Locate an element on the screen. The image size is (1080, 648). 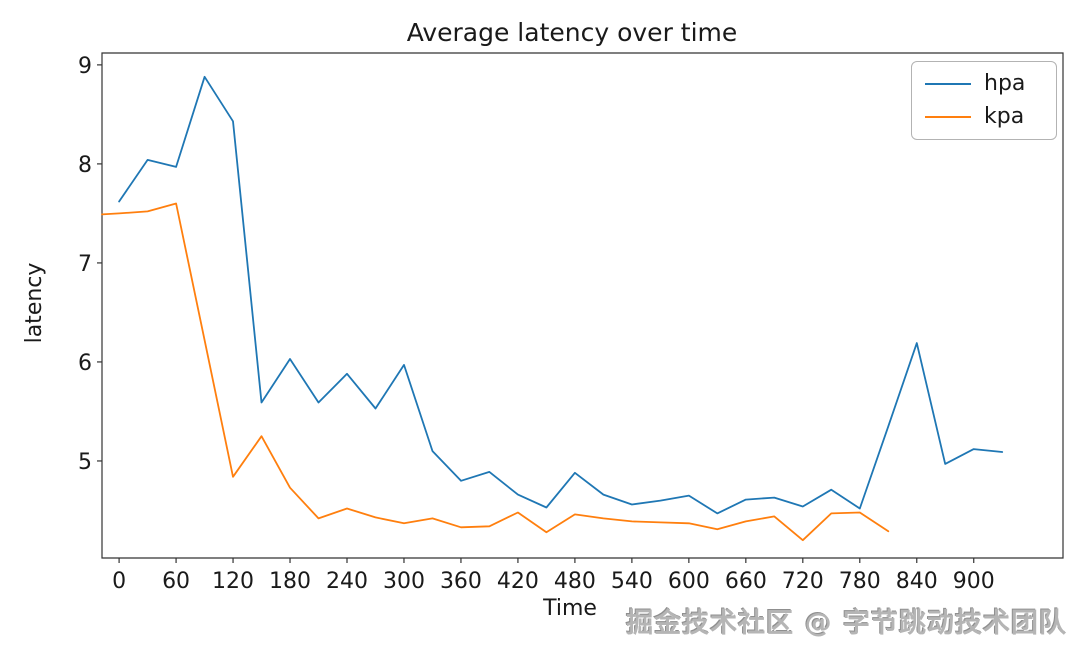
x-tick-label: 720 is located at coordinates (803, 581).